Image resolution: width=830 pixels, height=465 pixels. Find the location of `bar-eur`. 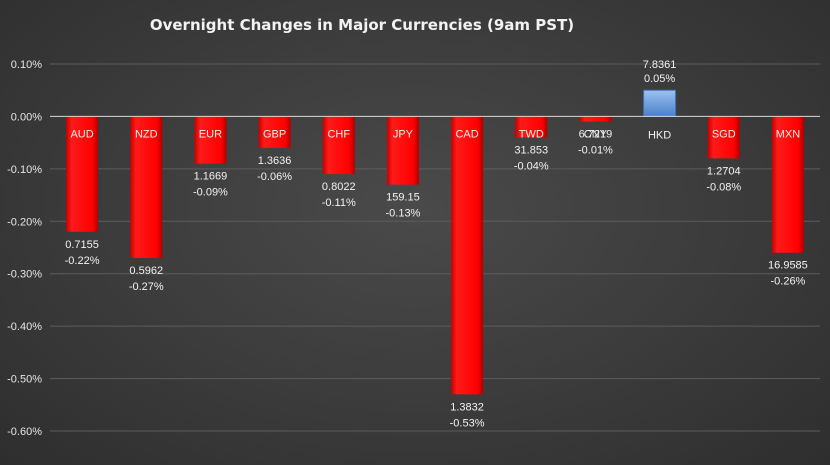

bar-eur is located at coordinates (210, 140).